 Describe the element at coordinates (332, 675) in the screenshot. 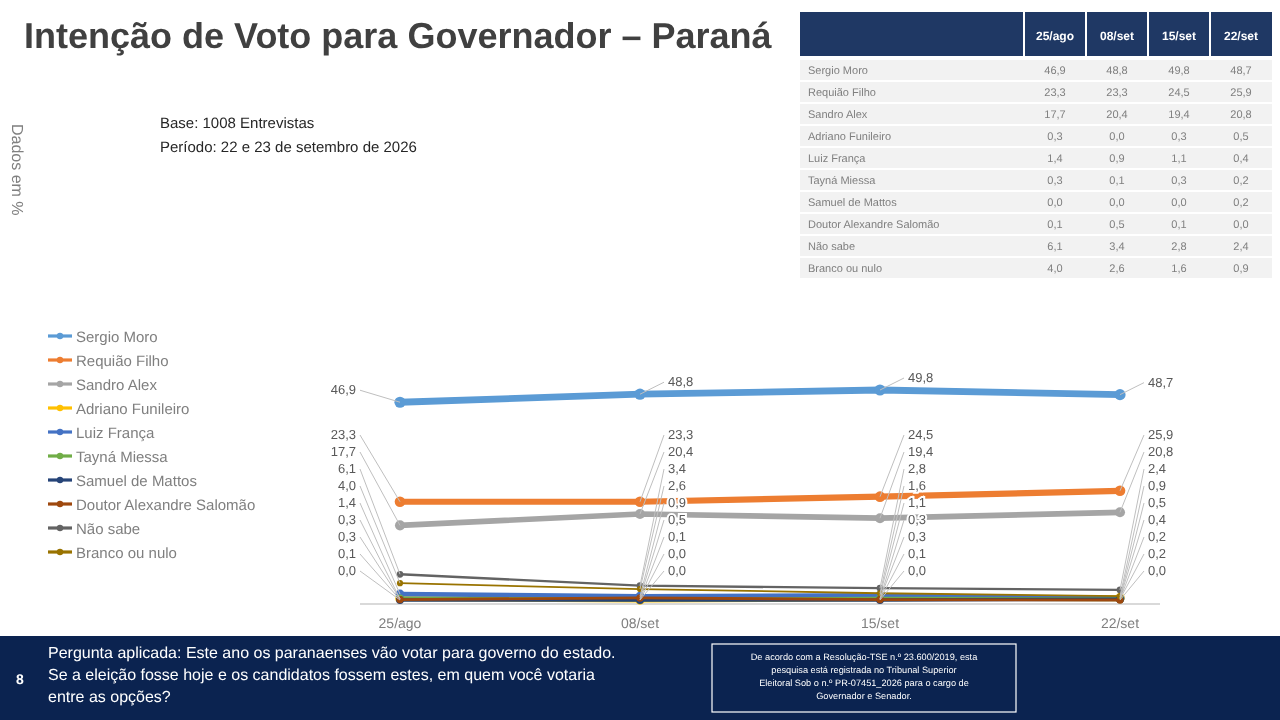

I see `text: Pergunta aplicada: Este ano os paranaenses vão votar para governo do estado. Se a eleição fosse hoje e os candidatos fossem estes, em quem você votaria entre as opções?` at that location.